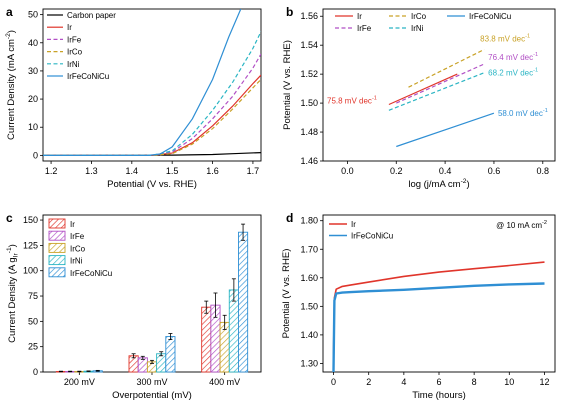 This screenshot has width=563, height=404. Describe the element at coordinates (35, 372) in the screenshot. I see `panel-c-ytick-label: 0` at that location.